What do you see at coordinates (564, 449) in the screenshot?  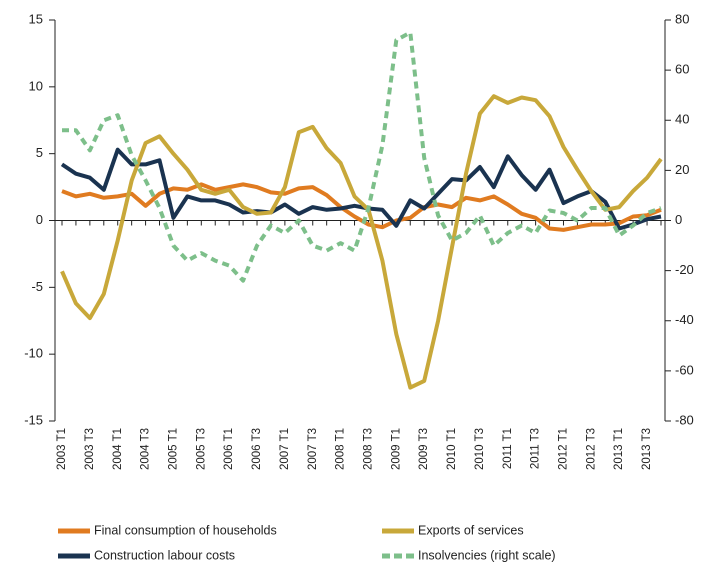 I see `x-tick-label: 2012 T1` at bounding box center [564, 449].